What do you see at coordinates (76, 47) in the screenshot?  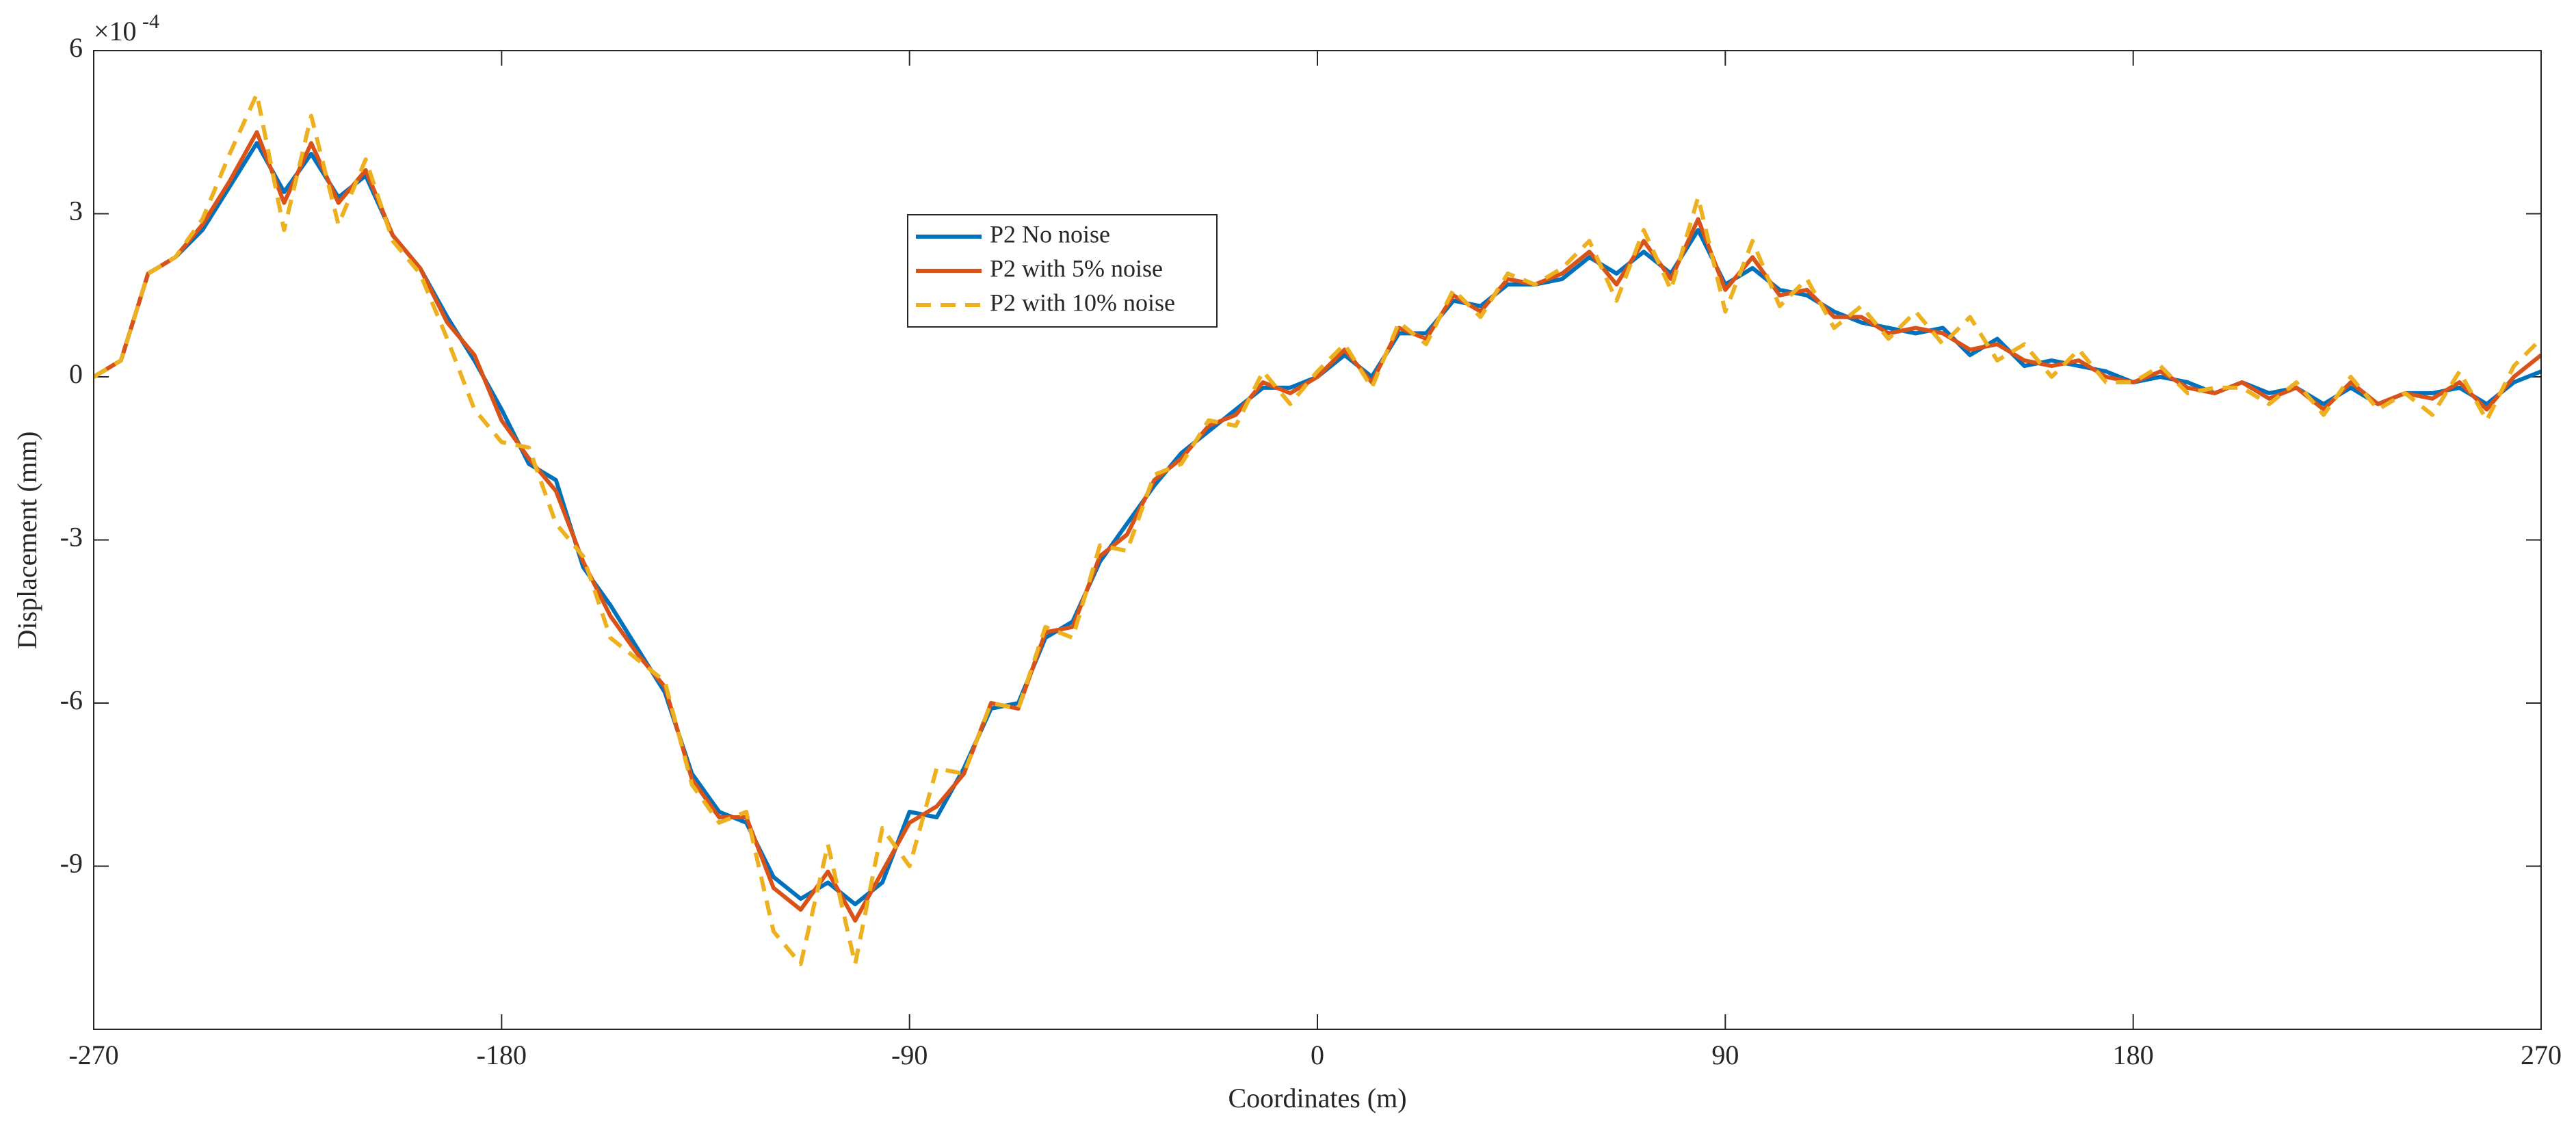 I see `y-tick-label: 6` at bounding box center [76, 47].